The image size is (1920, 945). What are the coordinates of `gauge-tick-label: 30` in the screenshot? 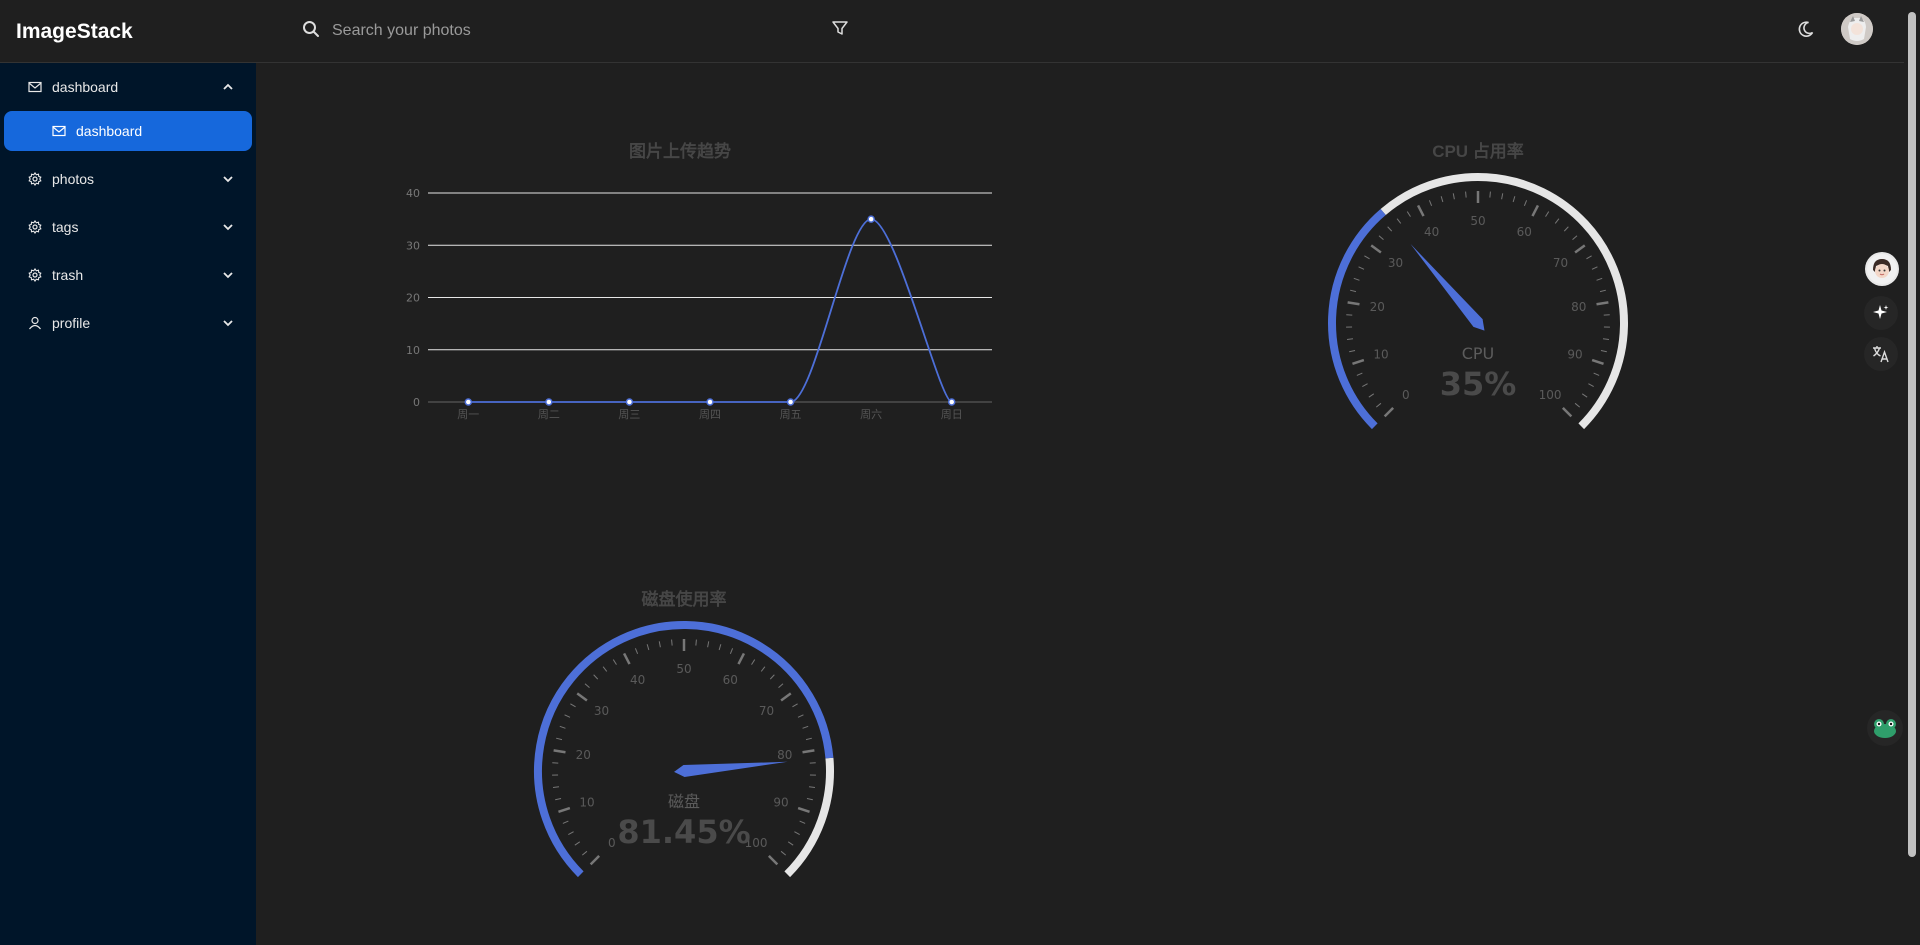 It's located at (601, 711).